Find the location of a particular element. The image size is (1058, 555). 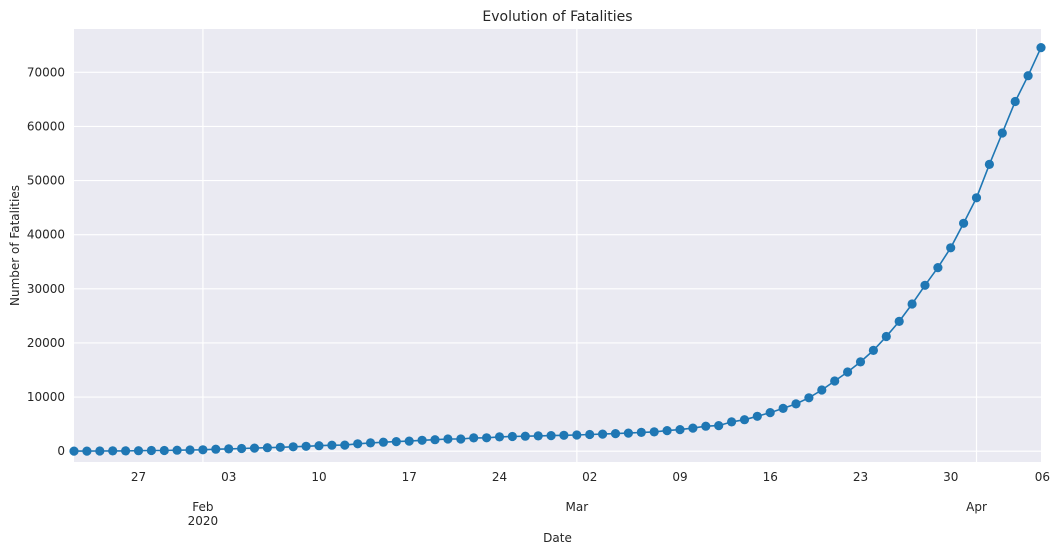

y-axis-title: Number of Fatalities is located at coordinates (15, 245).